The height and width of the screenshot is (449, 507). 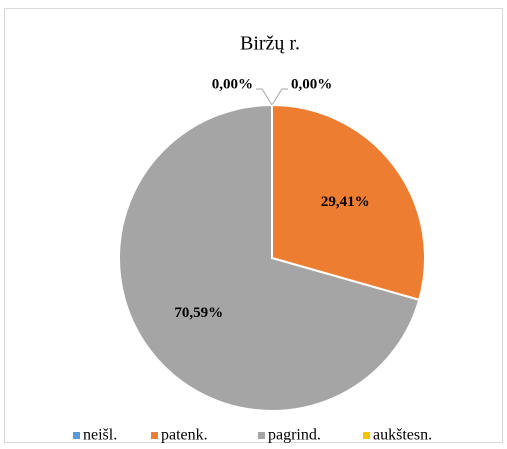 What do you see at coordinates (100, 435) in the screenshot?
I see `legend-label: neišl.` at bounding box center [100, 435].